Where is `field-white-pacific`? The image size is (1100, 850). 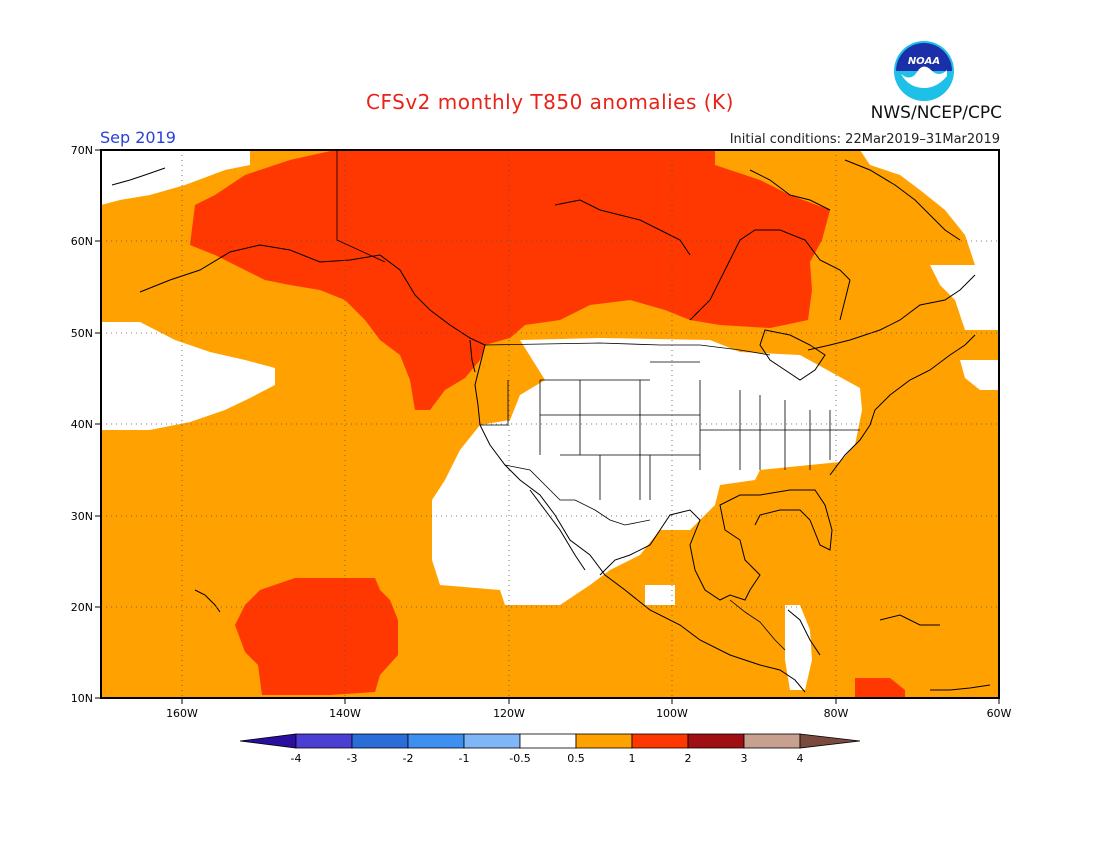 field-white-pacific is located at coordinates (188, 376).